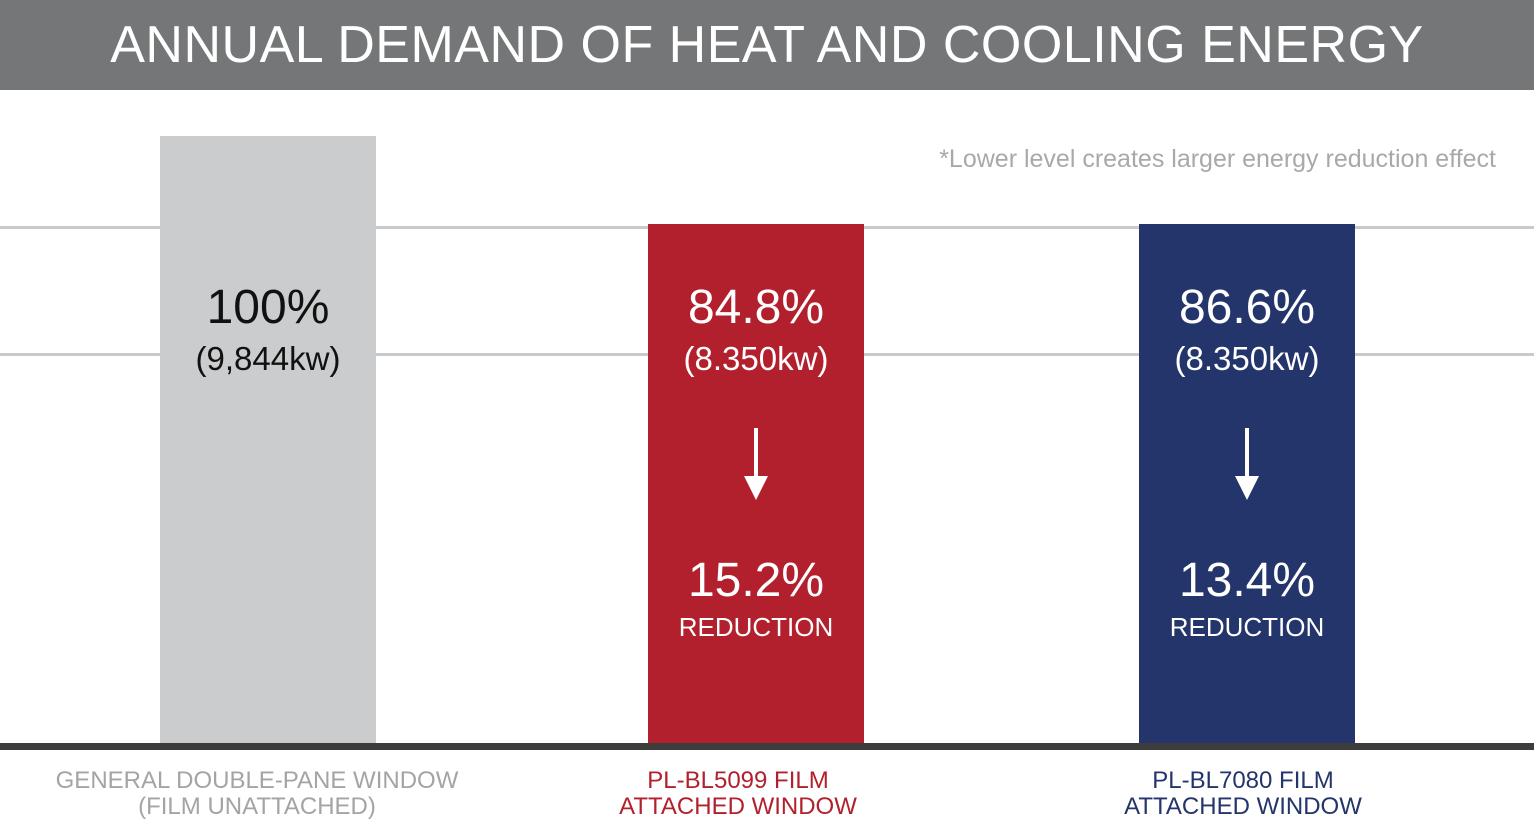 This screenshot has width=1534, height=825. What do you see at coordinates (1243, 780) in the screenshot?
I see `category-label-line: PL-BL7080 FILM` at bounding box center [1243, 780].